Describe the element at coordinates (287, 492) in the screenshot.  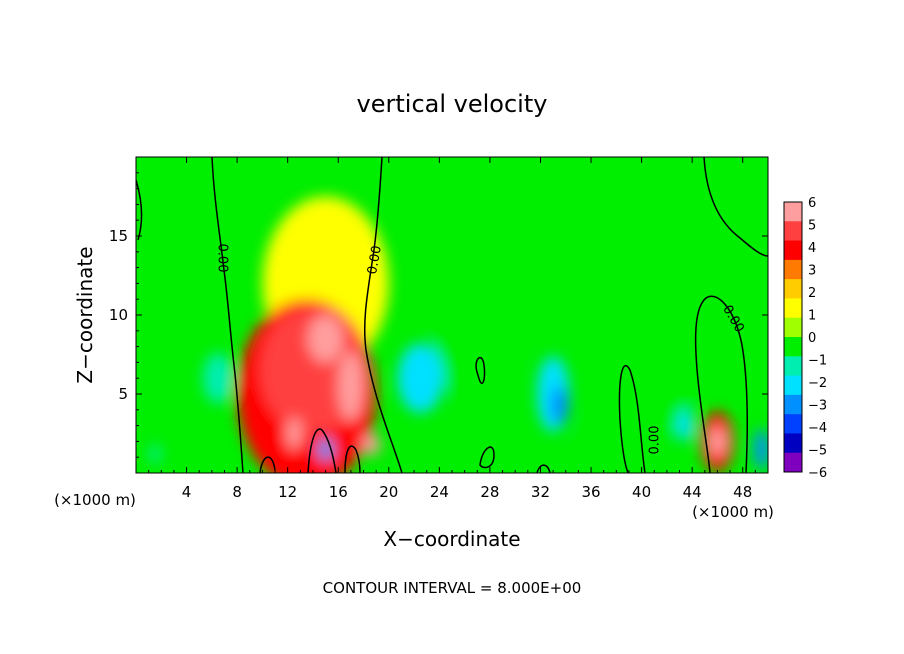
I see `x-tick-label: 12` at that location.